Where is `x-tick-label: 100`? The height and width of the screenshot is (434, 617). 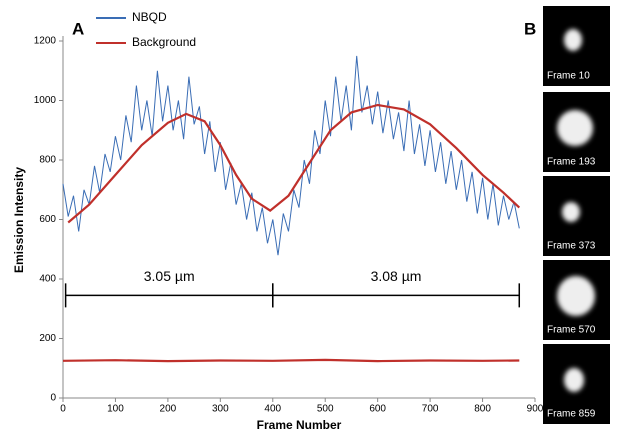 x-tick-label: 100 is located at coordinates (115, 409).